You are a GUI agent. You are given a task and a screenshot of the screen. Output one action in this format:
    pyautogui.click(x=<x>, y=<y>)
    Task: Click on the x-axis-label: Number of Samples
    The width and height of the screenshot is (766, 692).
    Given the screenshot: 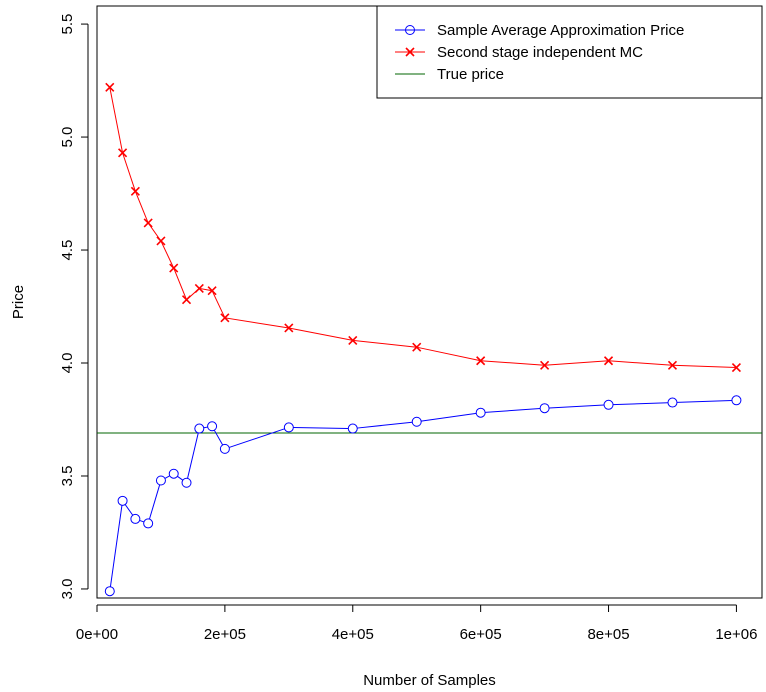 What is the action you would take?
    pyautogui.click(x=429, y=680)
    